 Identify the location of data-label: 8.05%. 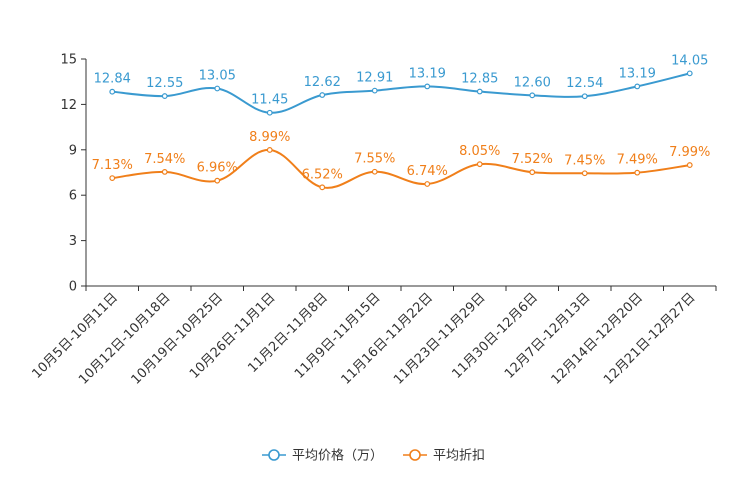
(479, 151).